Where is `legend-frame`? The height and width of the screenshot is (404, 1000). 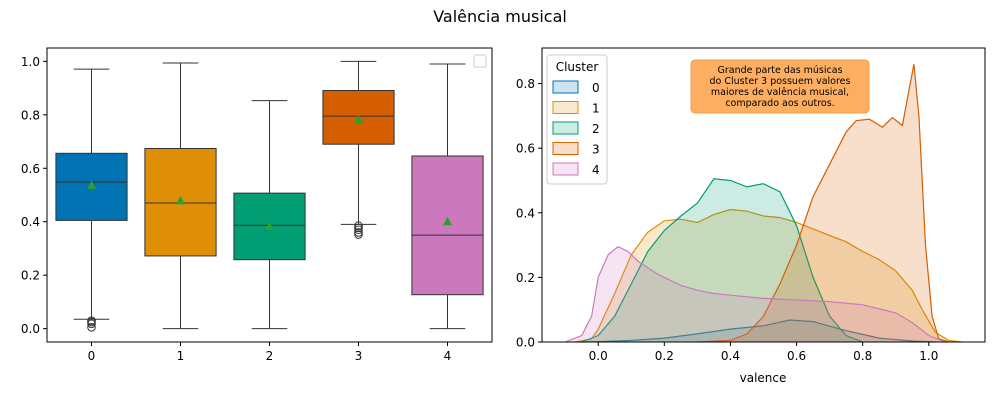
legend-frame is located at coordinates (577, 119).